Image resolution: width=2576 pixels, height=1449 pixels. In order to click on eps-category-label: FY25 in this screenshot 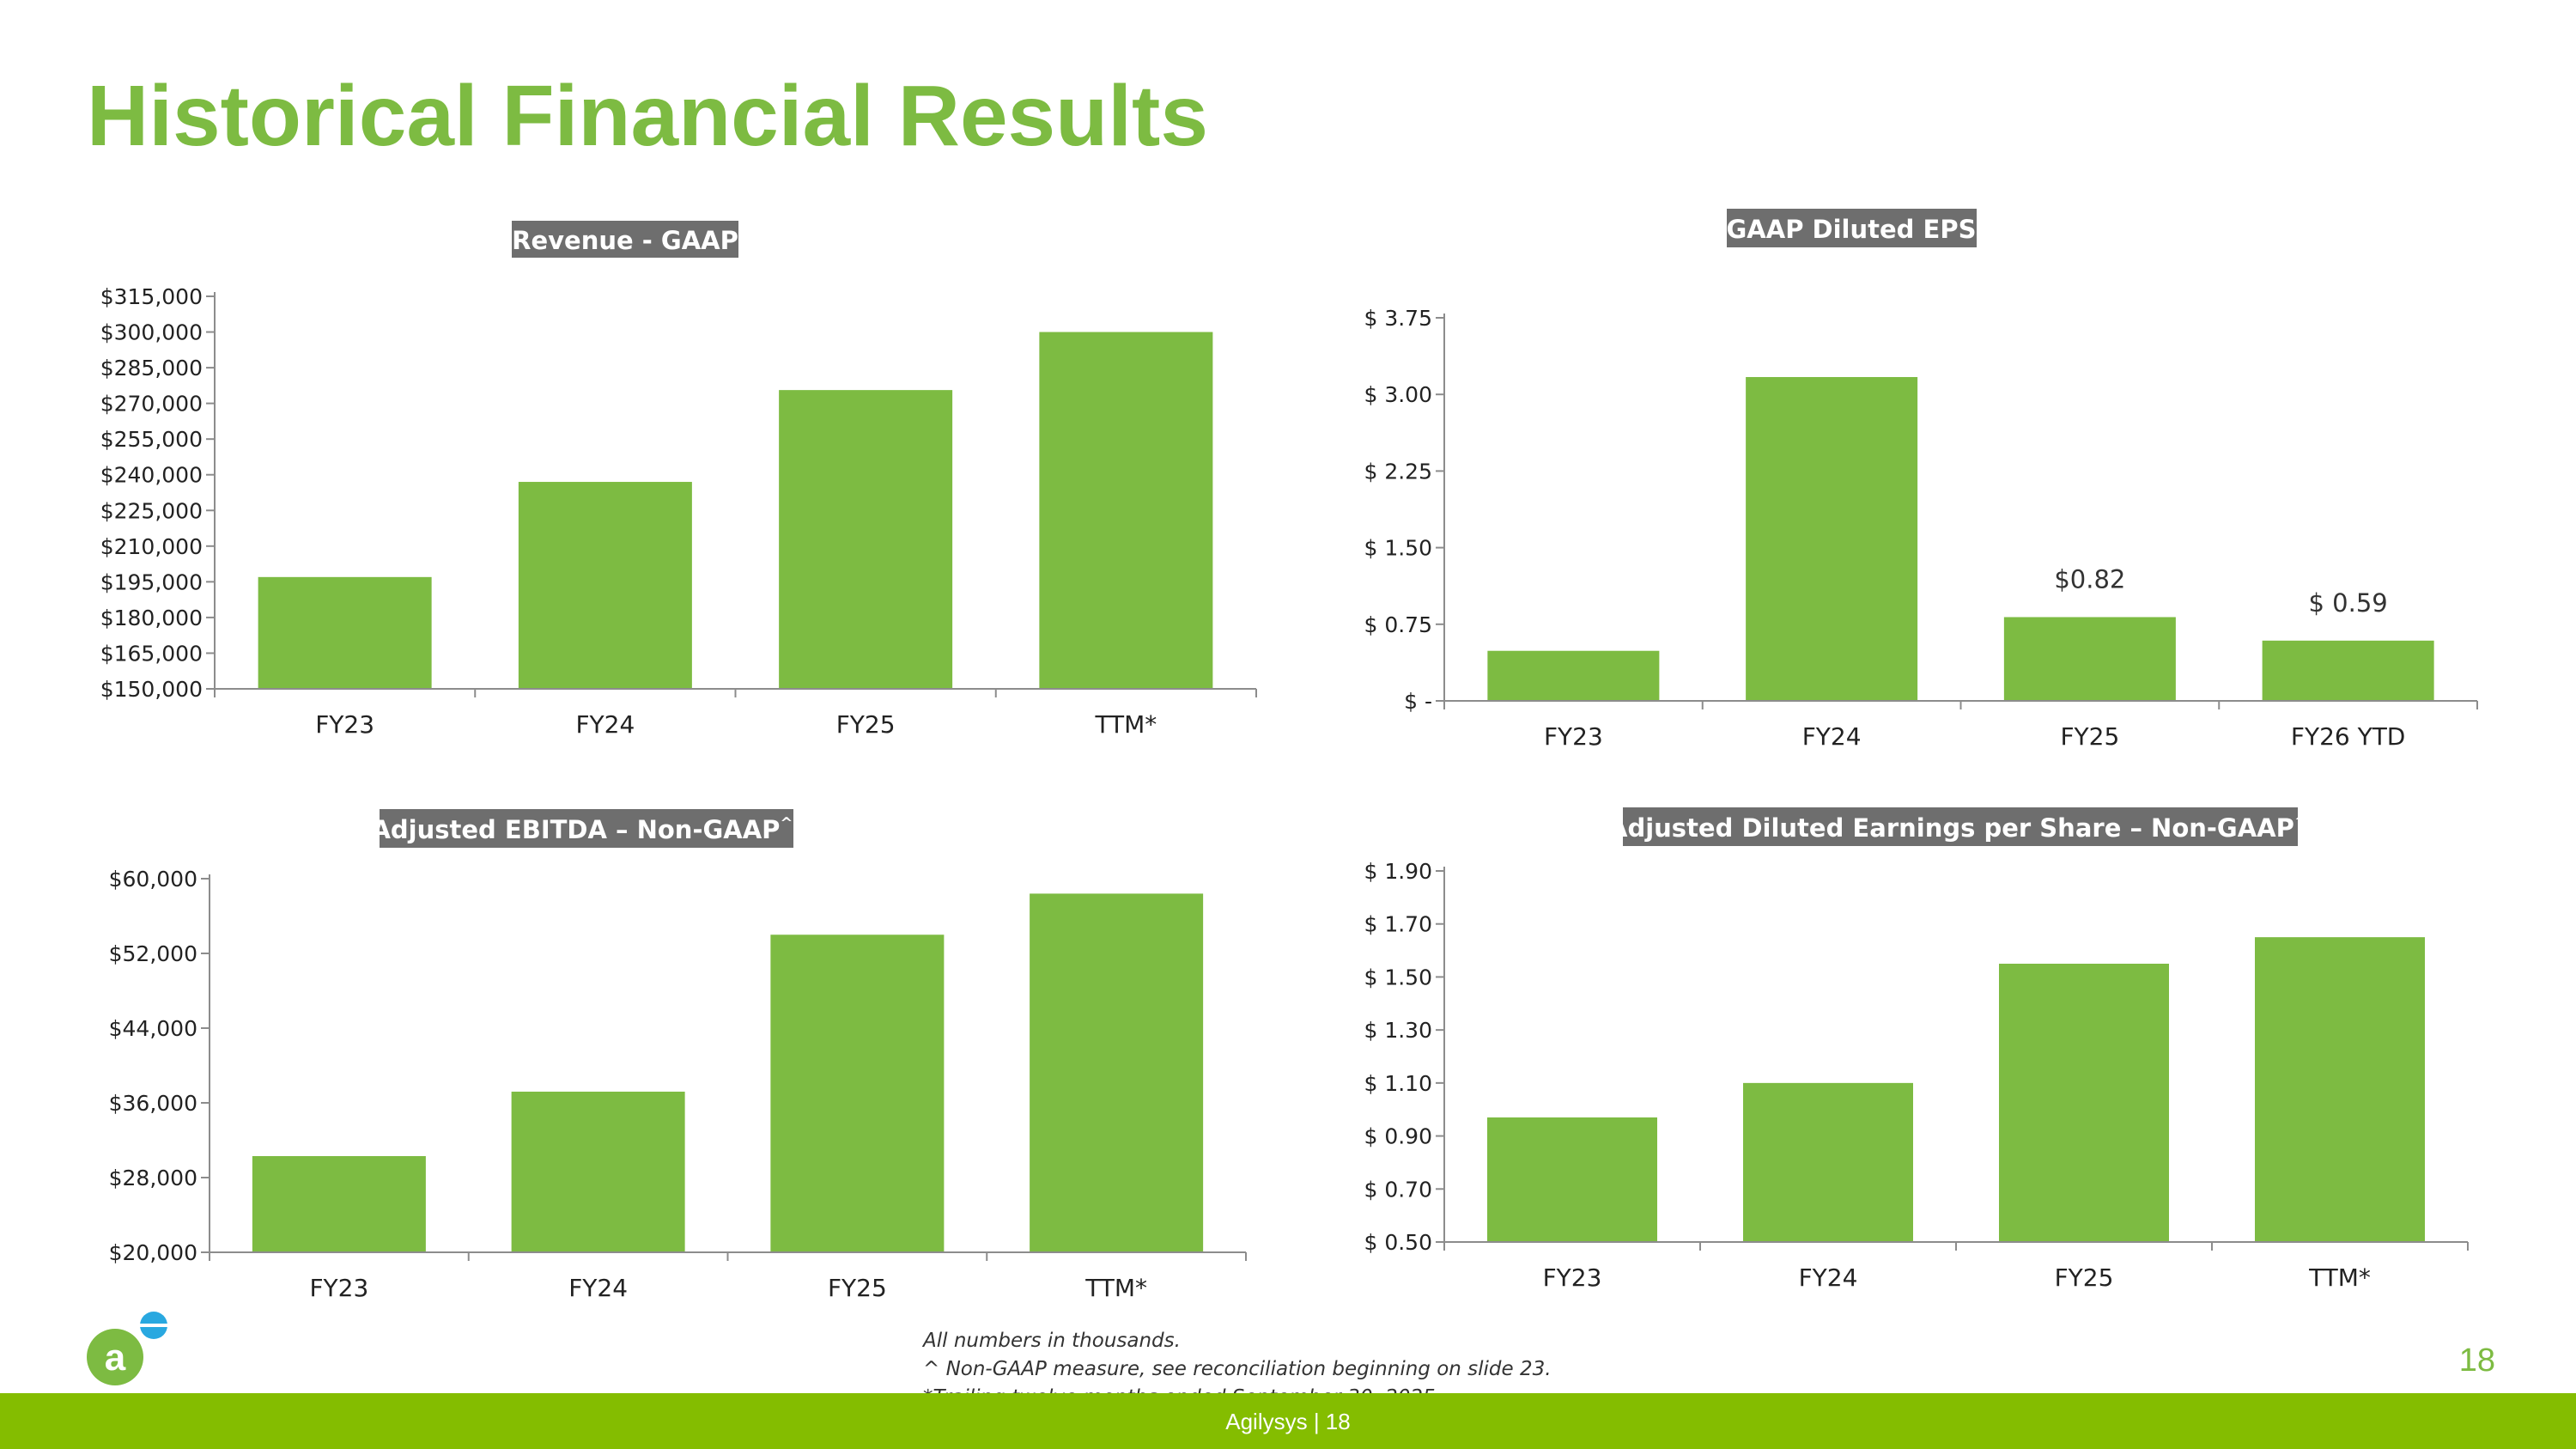, I will do `click(2090, 736)`.